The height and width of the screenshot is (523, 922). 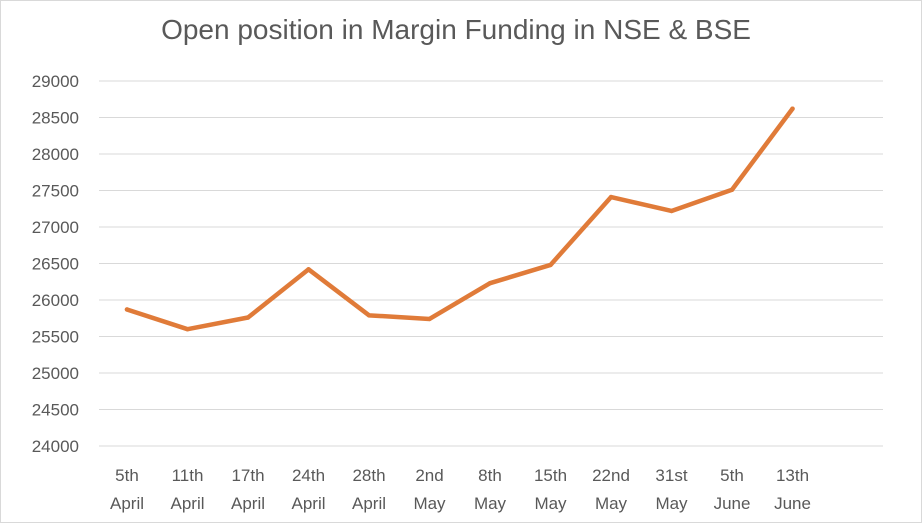 What do you see at coordinates (732, 489) in the screenshot?
I see `x-tick-label: 5th June` at bounding box center [732, 489].